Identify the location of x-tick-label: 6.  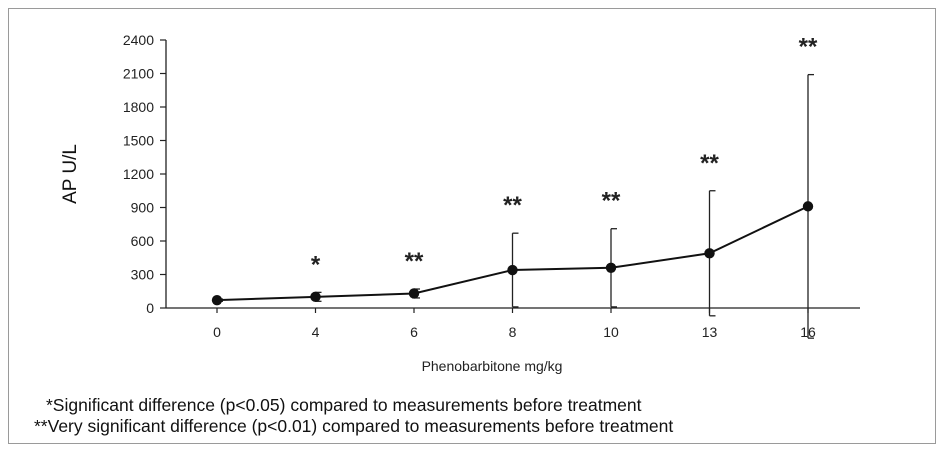
(414, 332).